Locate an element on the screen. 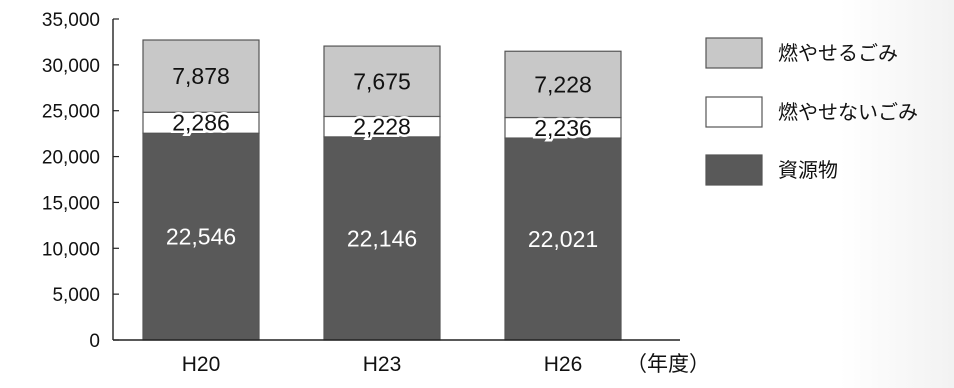  data-label: 22,021 is located at coordinates (563, 239).